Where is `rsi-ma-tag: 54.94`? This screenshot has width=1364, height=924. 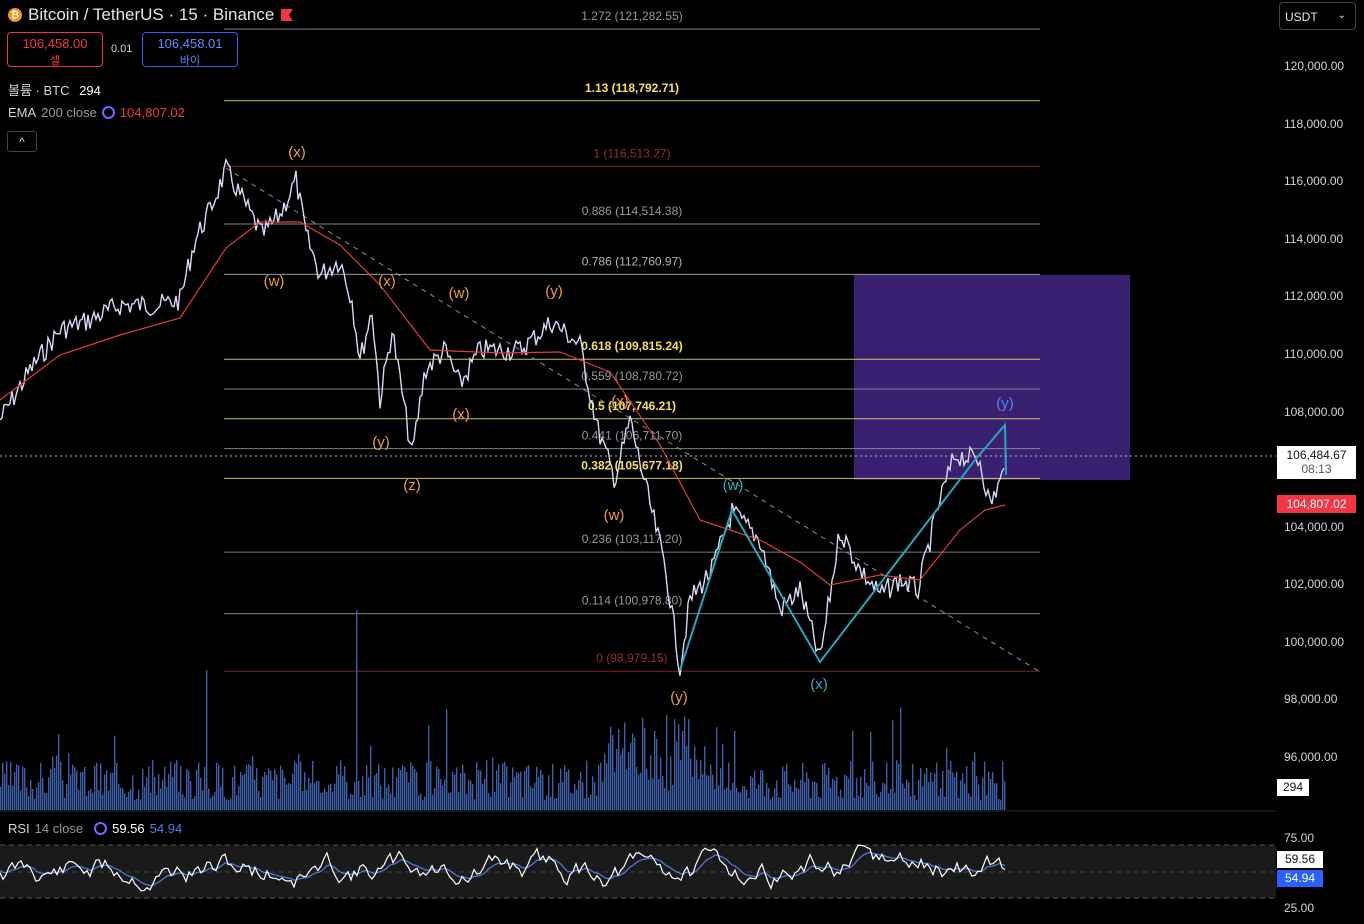
rsi-ma-tag: 54.94 is located at coordinates (1300, 878).